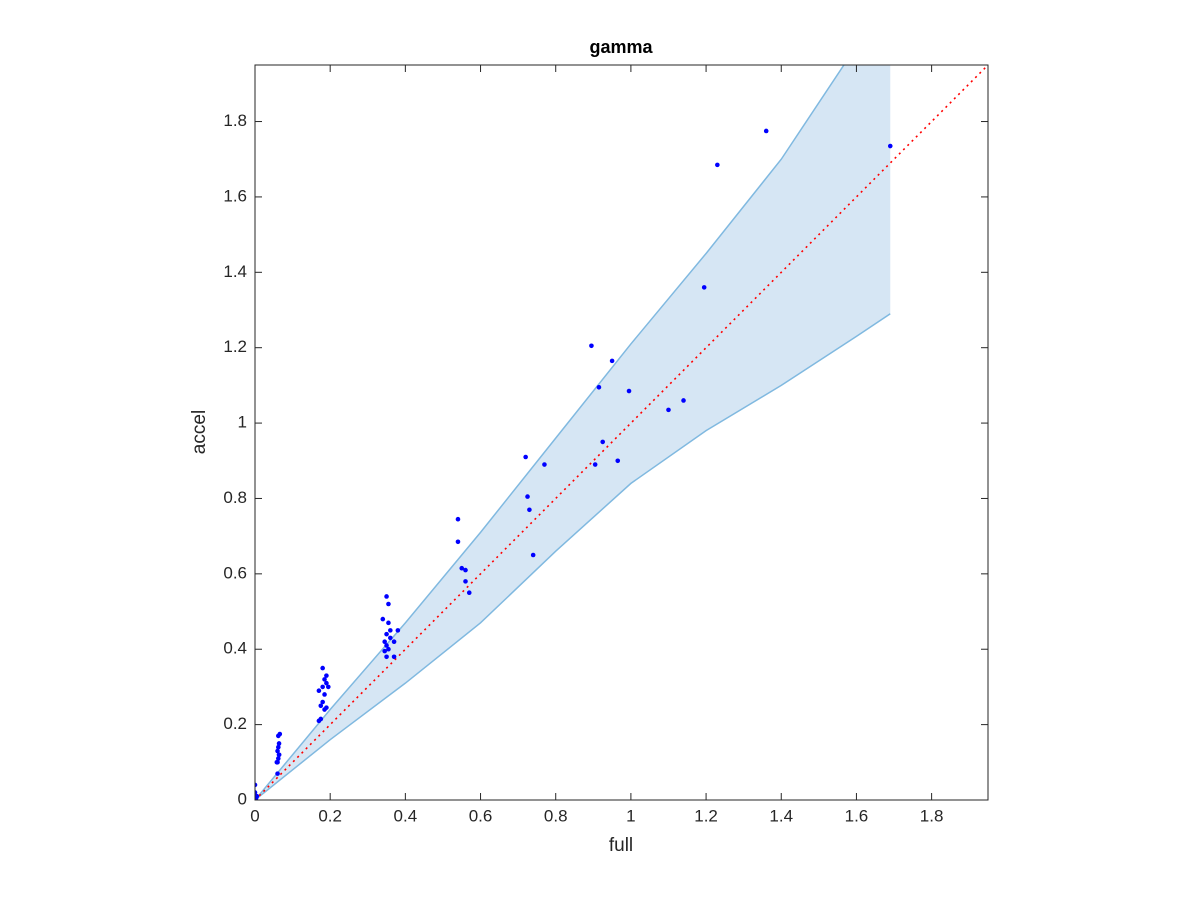  Describe the element at coordinates (199, 432) in the screenshot. I see `y-axis-label: accel` at that location.